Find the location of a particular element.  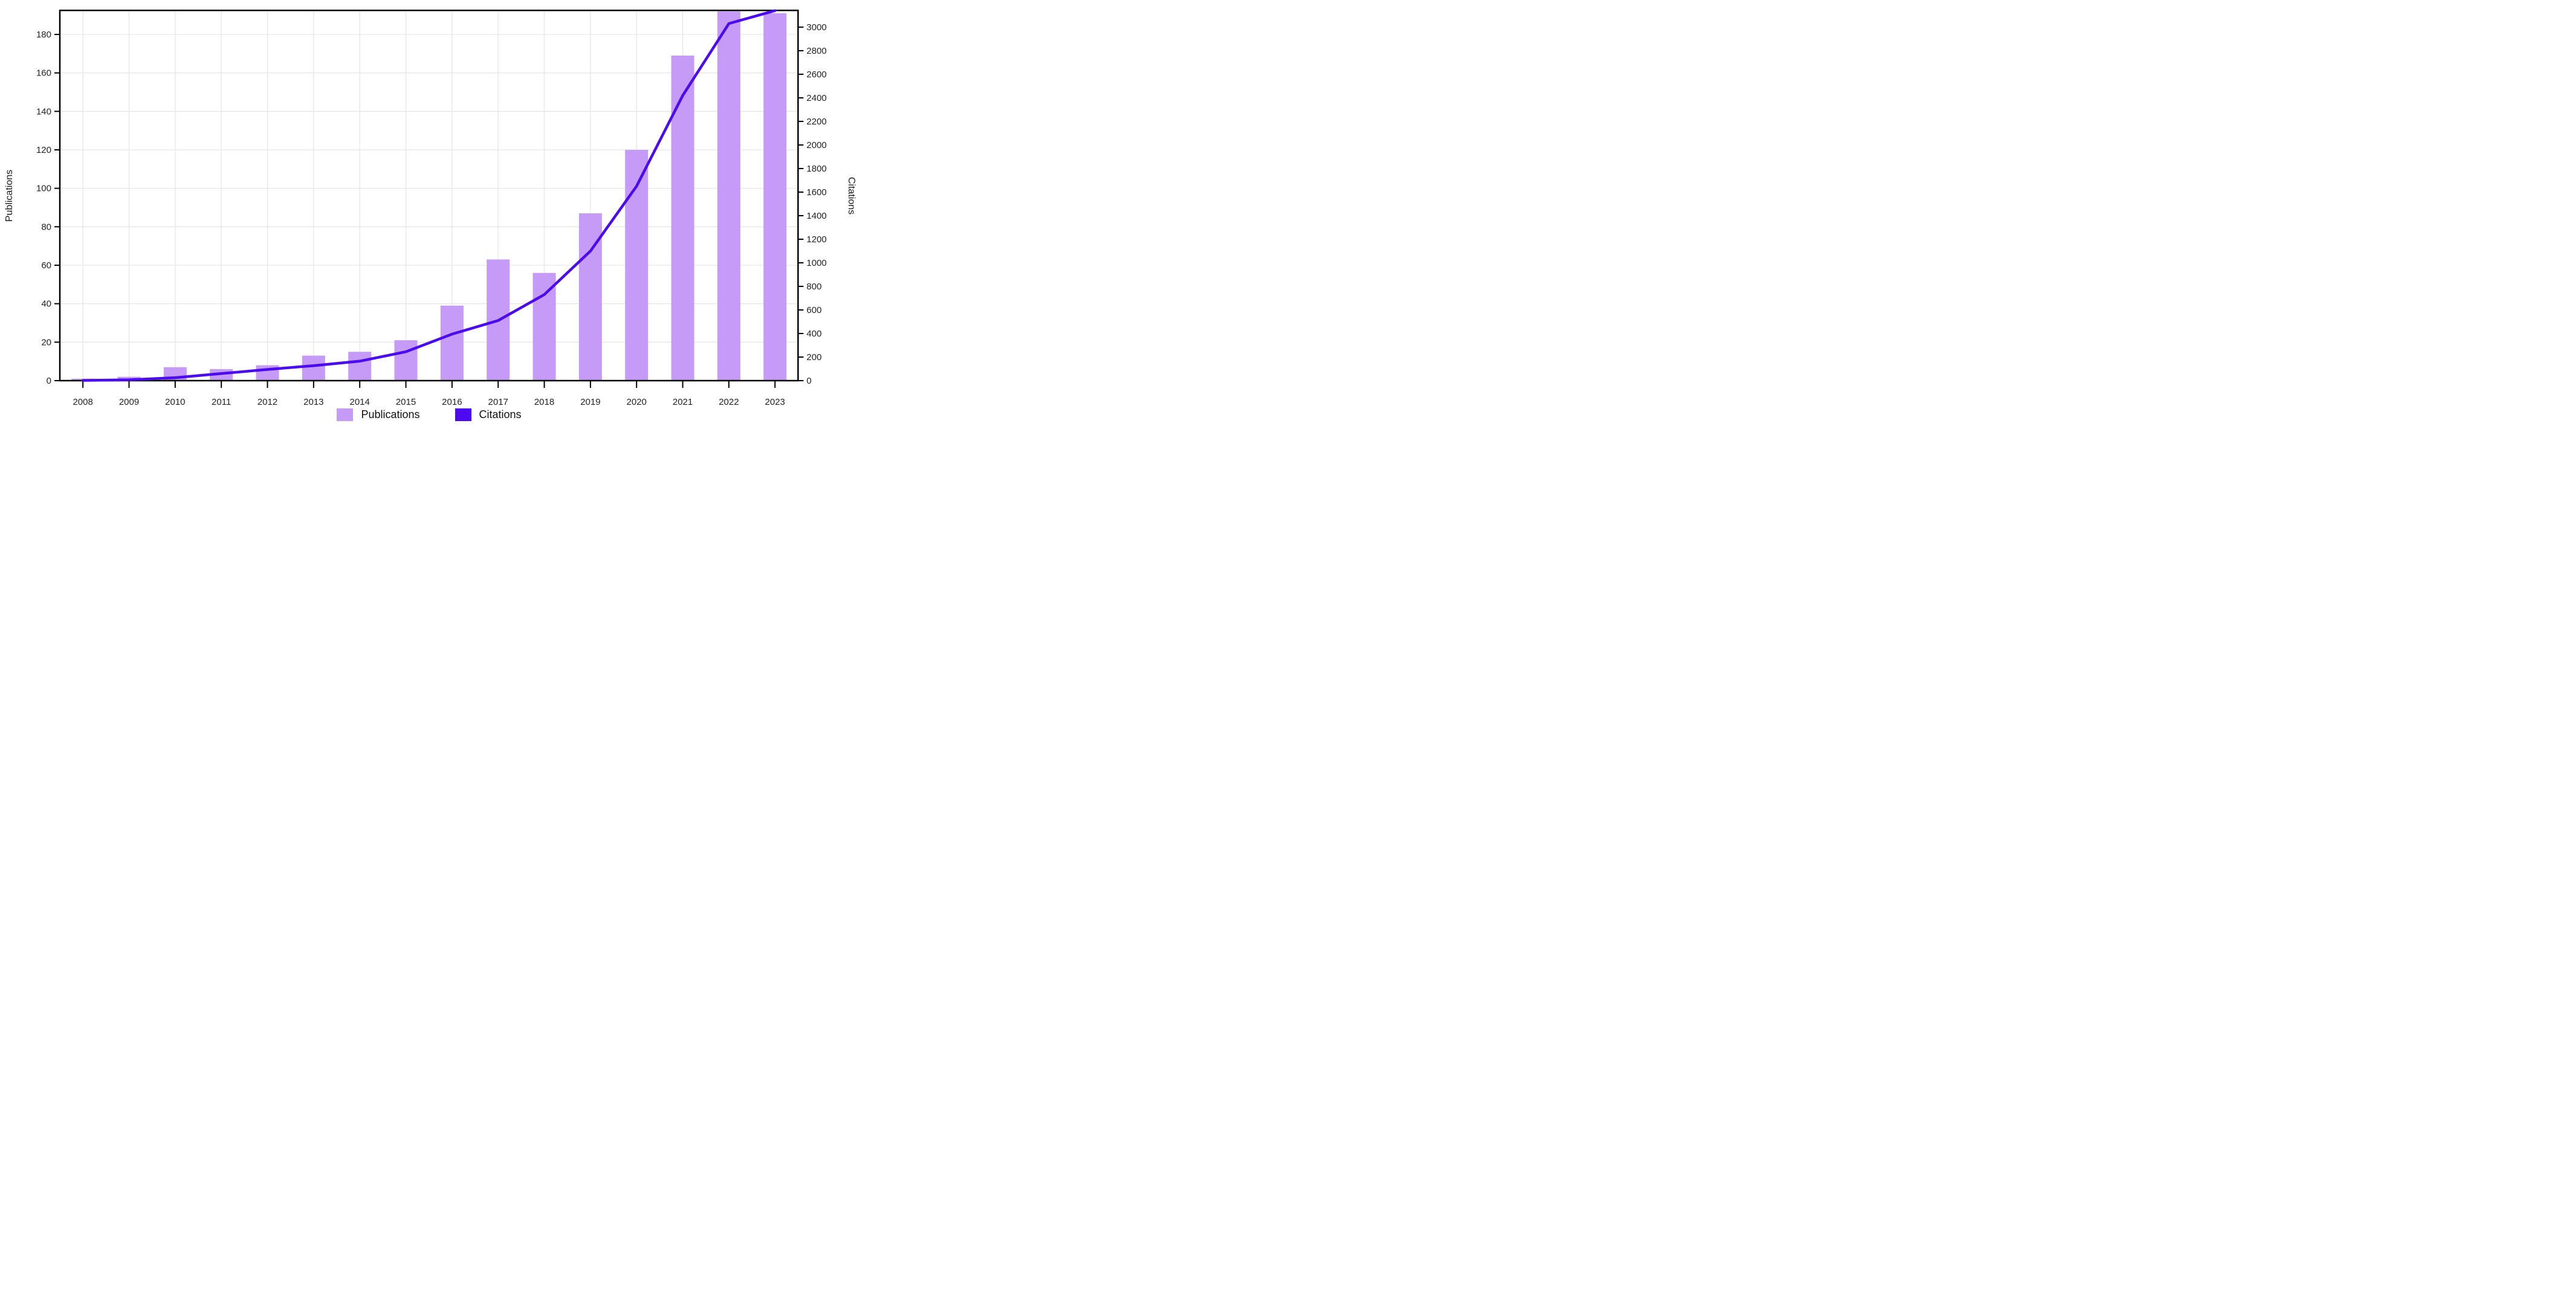

citations-line is located at coordinates (429, 195).